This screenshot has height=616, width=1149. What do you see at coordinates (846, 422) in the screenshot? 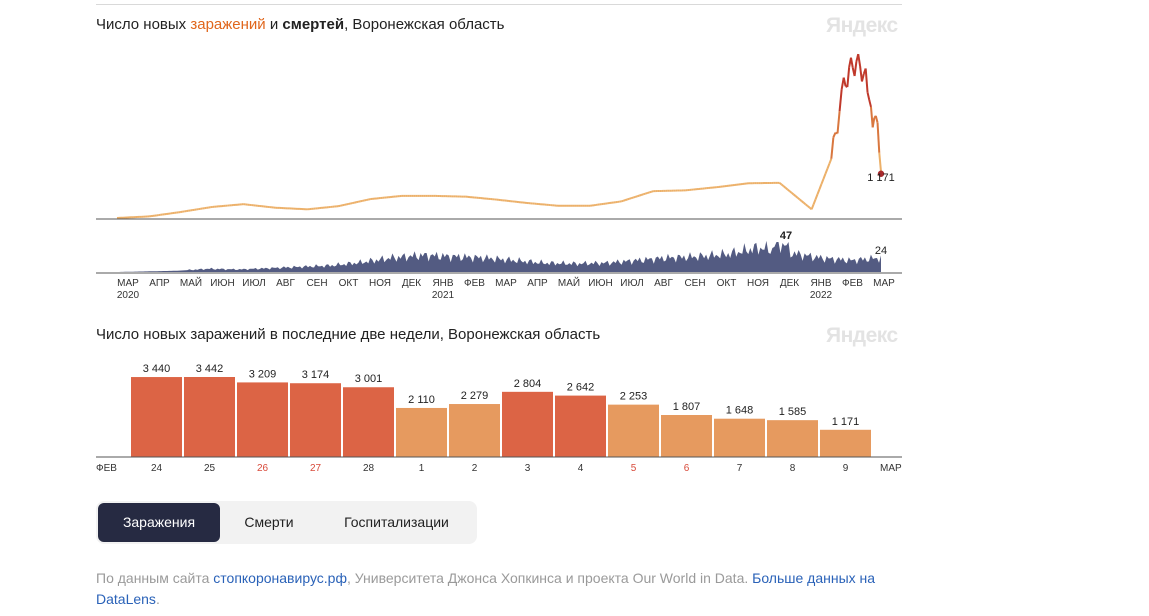
I see `bar-value-label: 1 171` at bounding box center [846, 422].